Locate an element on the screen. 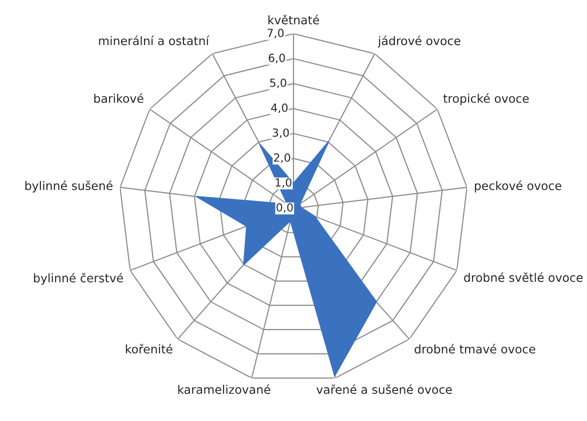 The image size is (587, 421). y-tick-label: 1,0 is located at coordinates (284, 183).